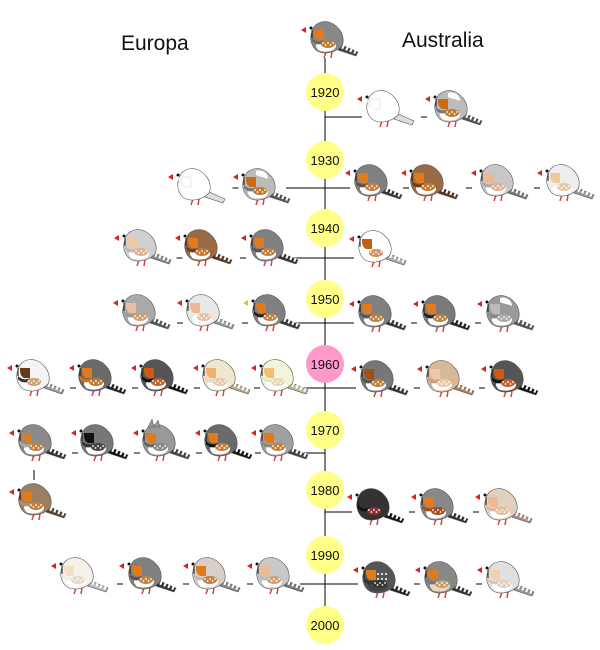 This screenshot has height=650, width=600. I want to click on decade-marker-1950: 1950, so click(325, 299).